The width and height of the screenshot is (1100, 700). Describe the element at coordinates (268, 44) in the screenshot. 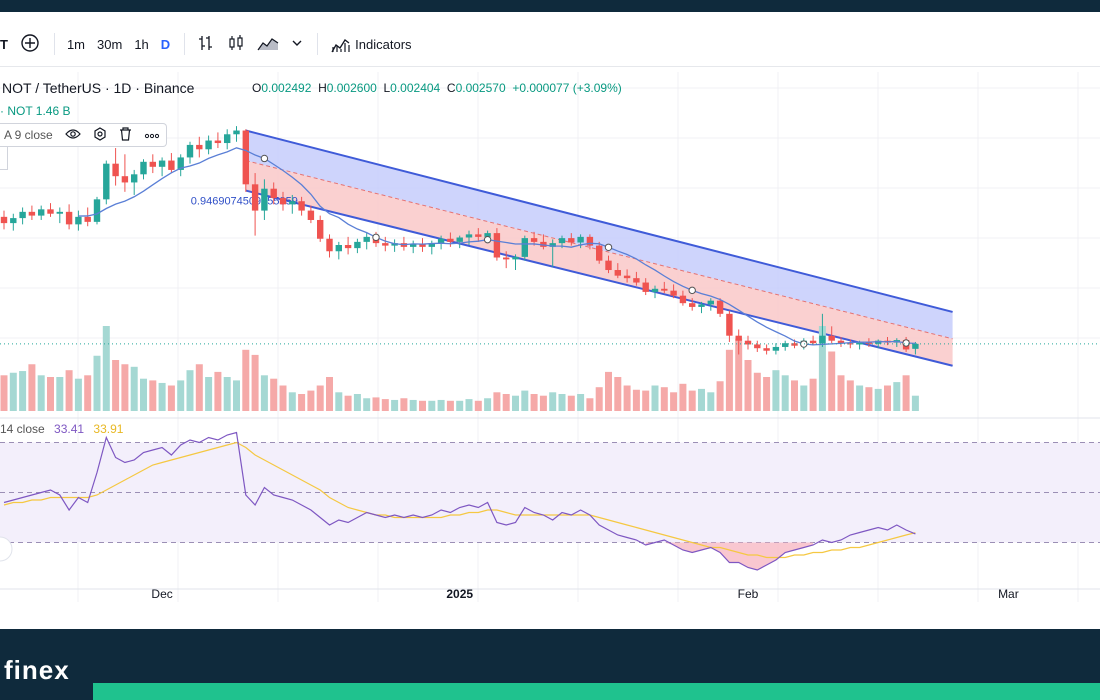

I see `area-chart-icon` at that location.